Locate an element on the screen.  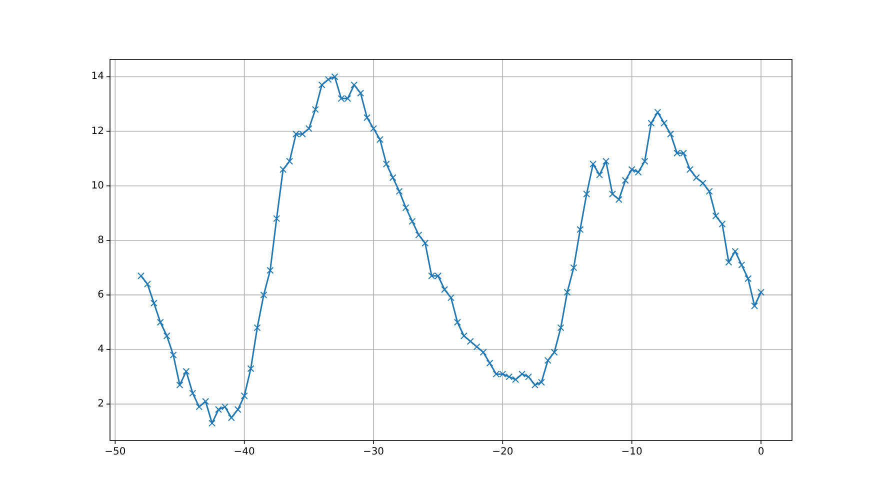
y-tick-label: 6 is located at coordinates (101, 294).